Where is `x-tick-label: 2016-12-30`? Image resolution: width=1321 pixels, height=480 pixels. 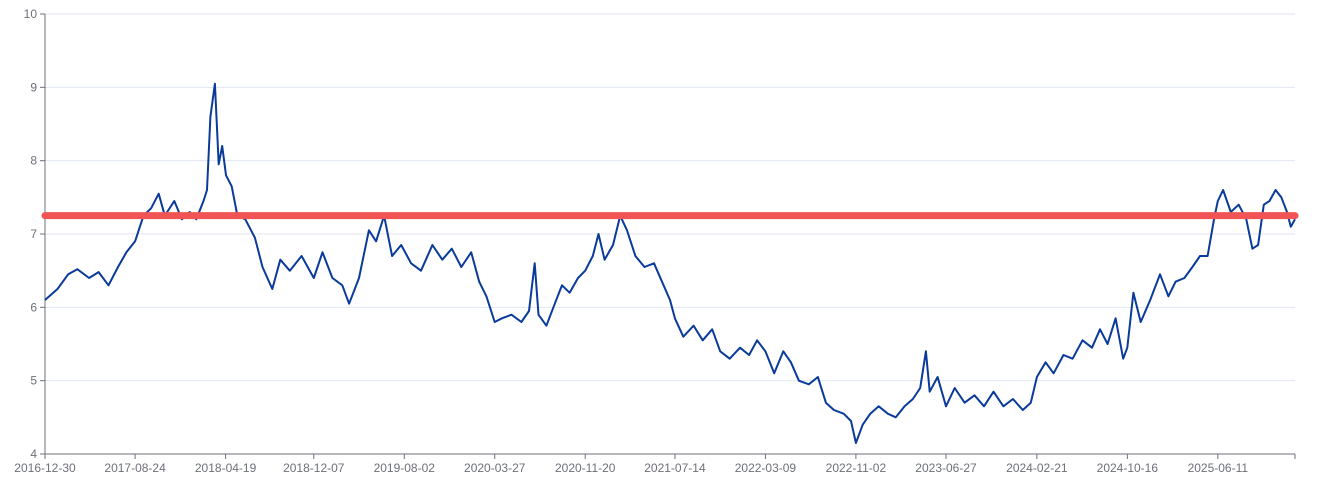 x-tick-label: 2016-12-30 is located at coordinates (45, 468).